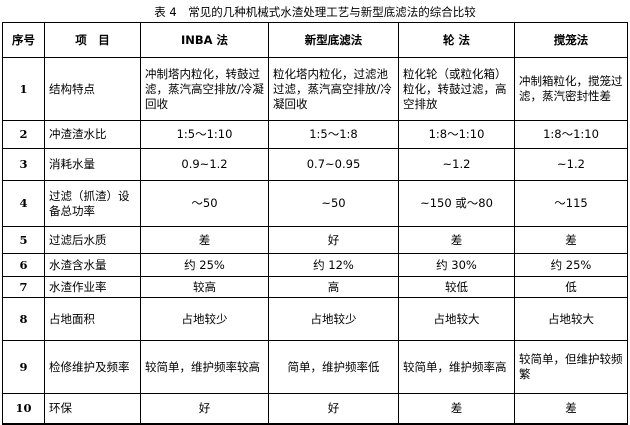 Image resolution: width=630 pixels, height=425 pixels. What do you see at coordinates (204, 89) in the screenshot?
I see `row-value: 冲制塔内粒化，转鼓过滤，蒸汽高空排放/冷凝回收` at bounding box center [204, 89].